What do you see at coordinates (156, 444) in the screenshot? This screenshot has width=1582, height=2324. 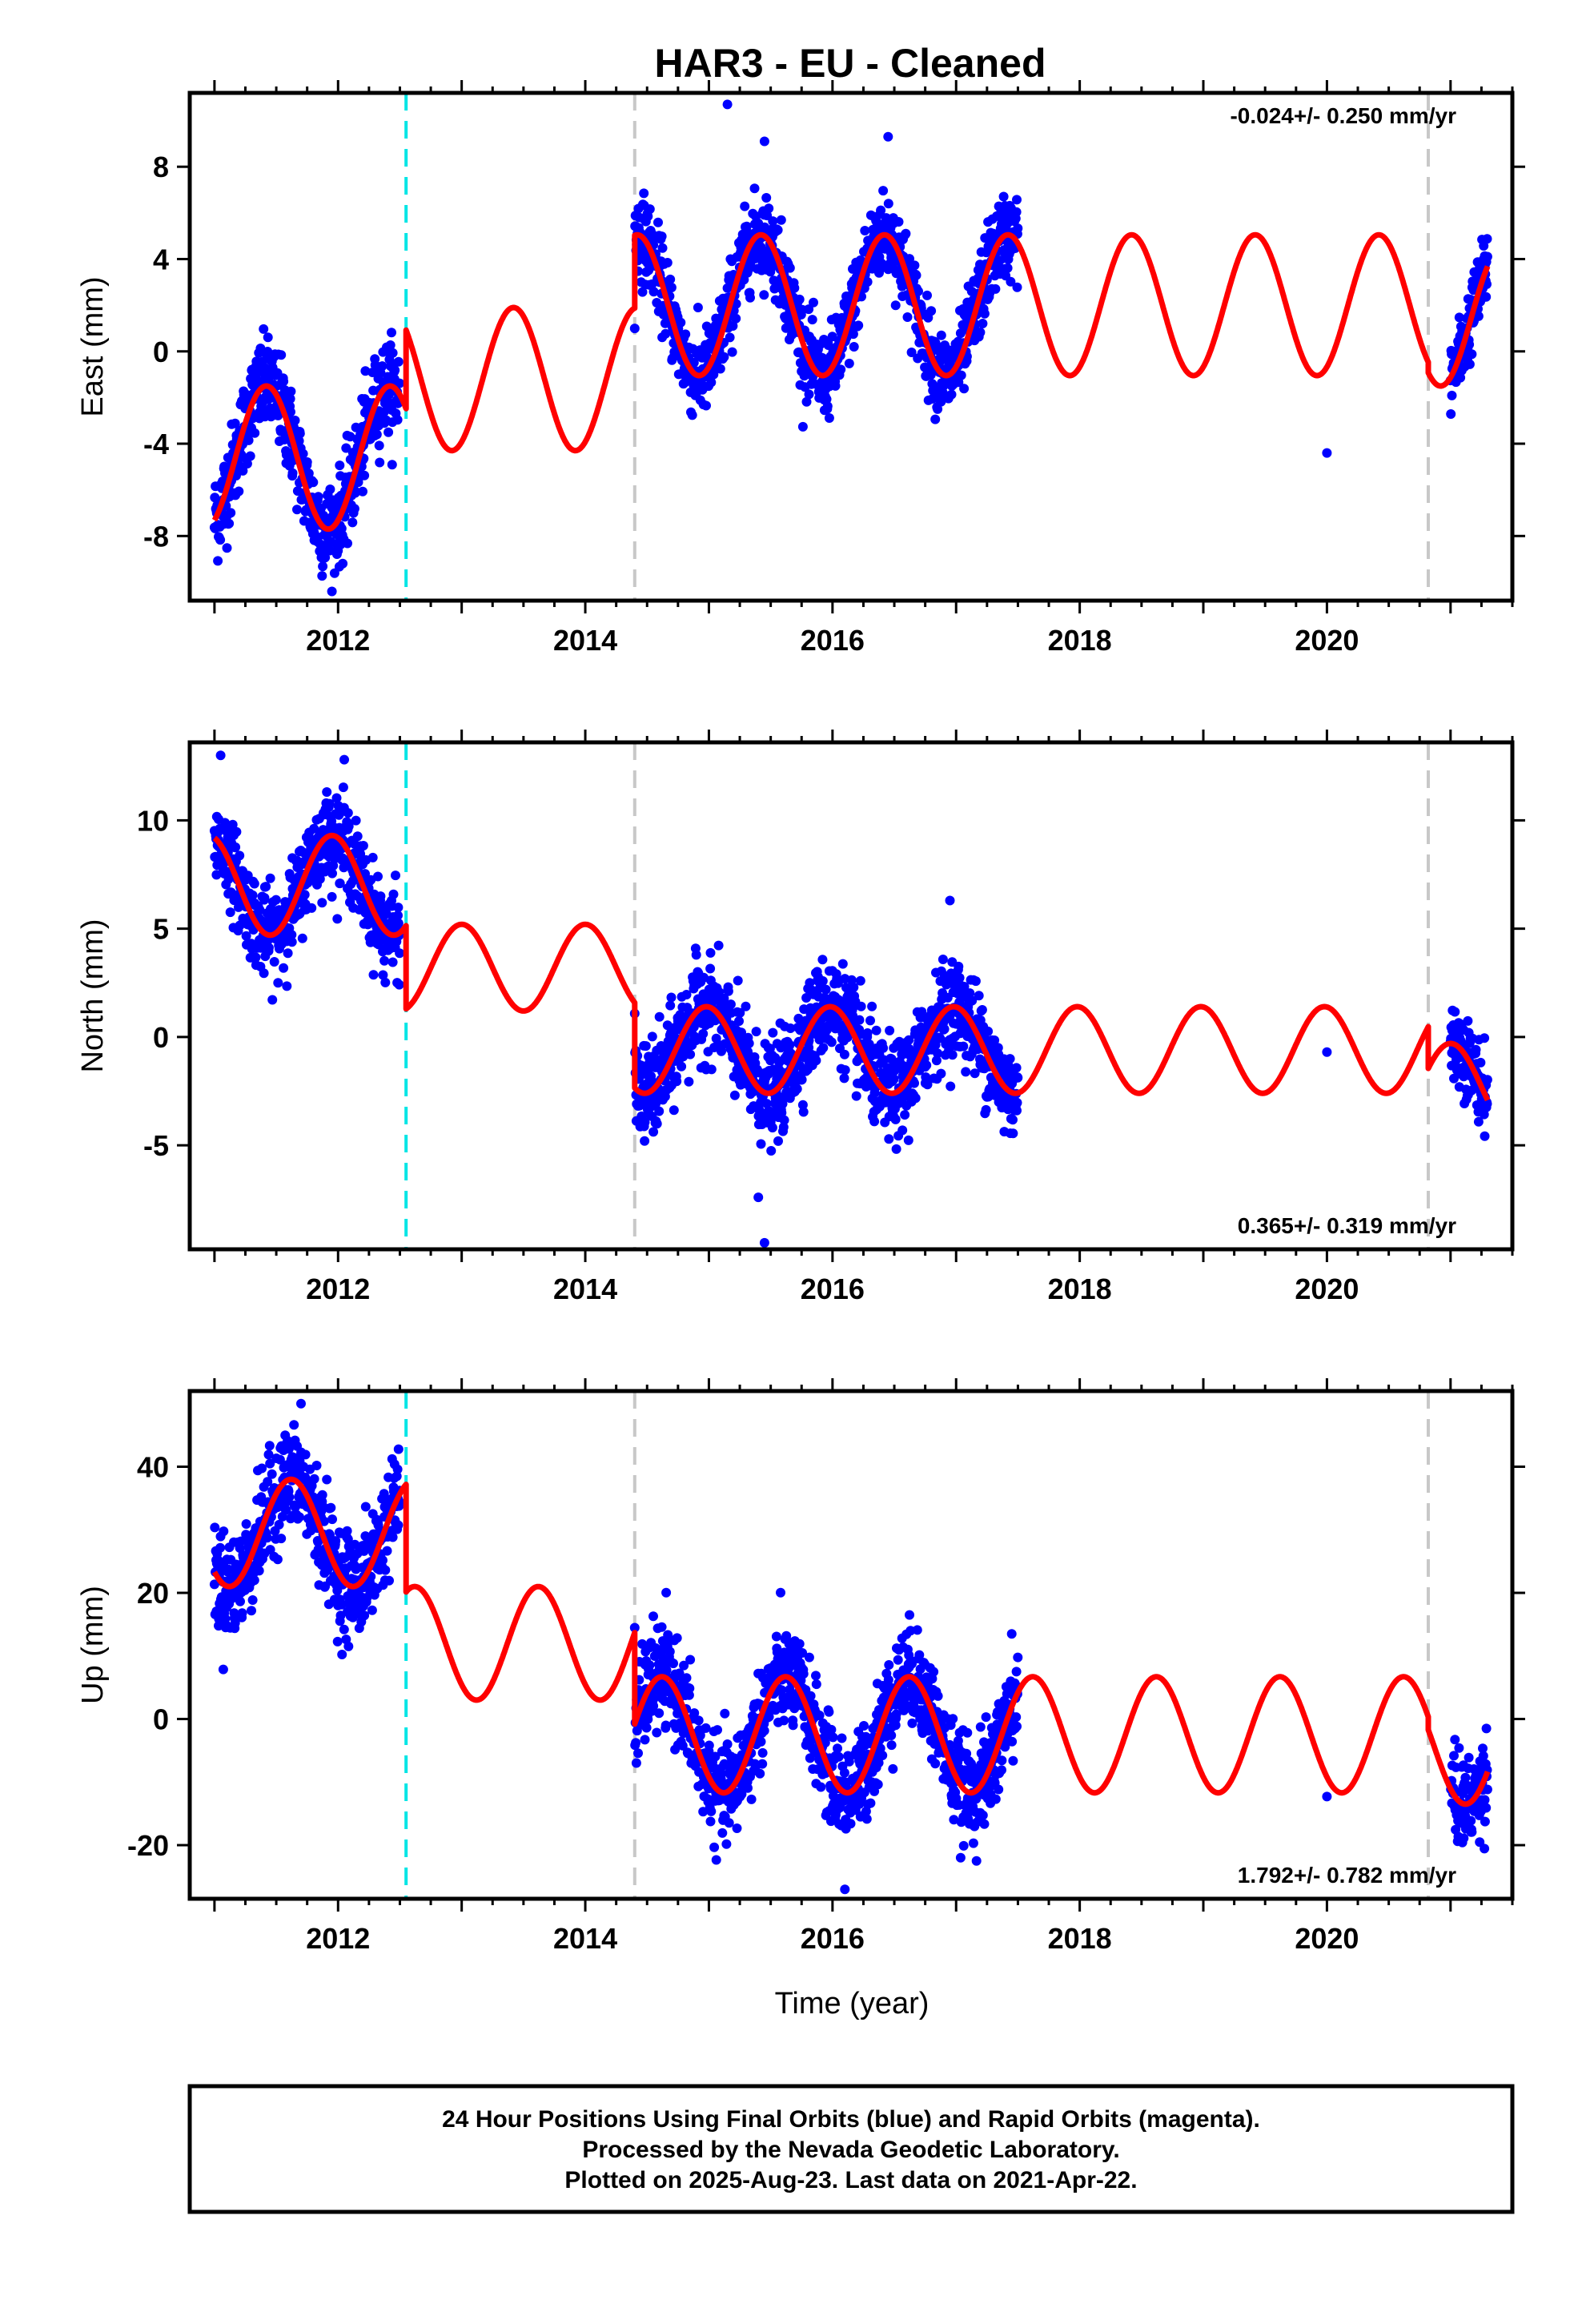 I see `y-tick-label: -4` at bounding box center [156, 444].